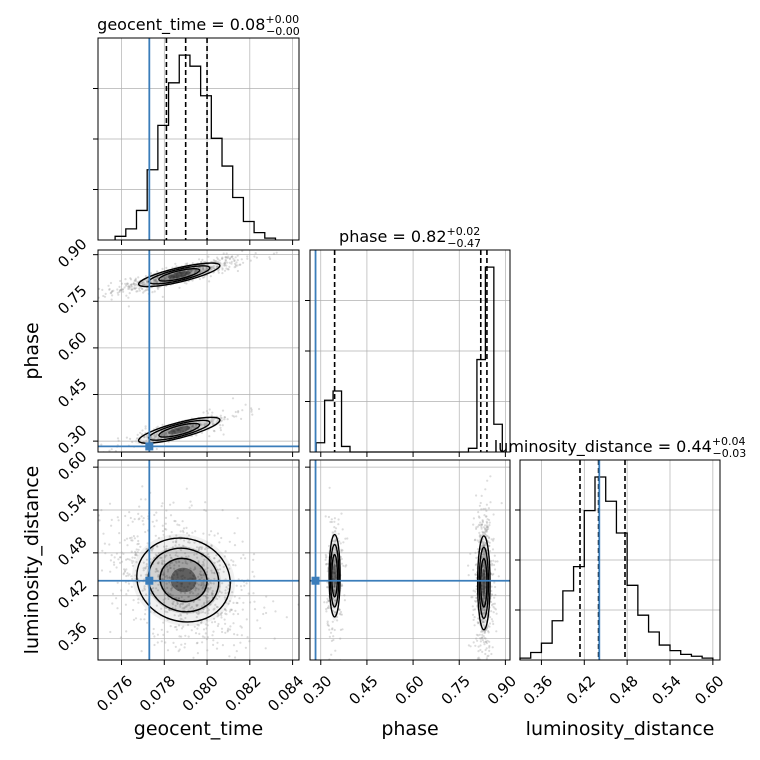  What do you see at coordinates (181, 25) in the screenshot?
I see `title-main: geocent_time = 0.08` at bounding box center [181, 25].